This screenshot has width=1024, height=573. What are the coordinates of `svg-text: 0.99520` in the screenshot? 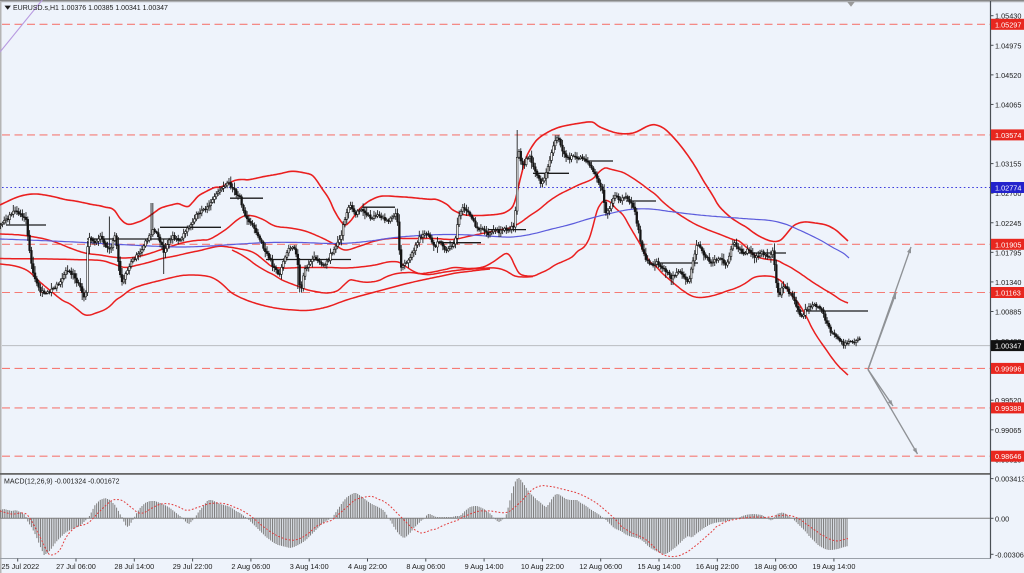 It's located at (1008, 400).